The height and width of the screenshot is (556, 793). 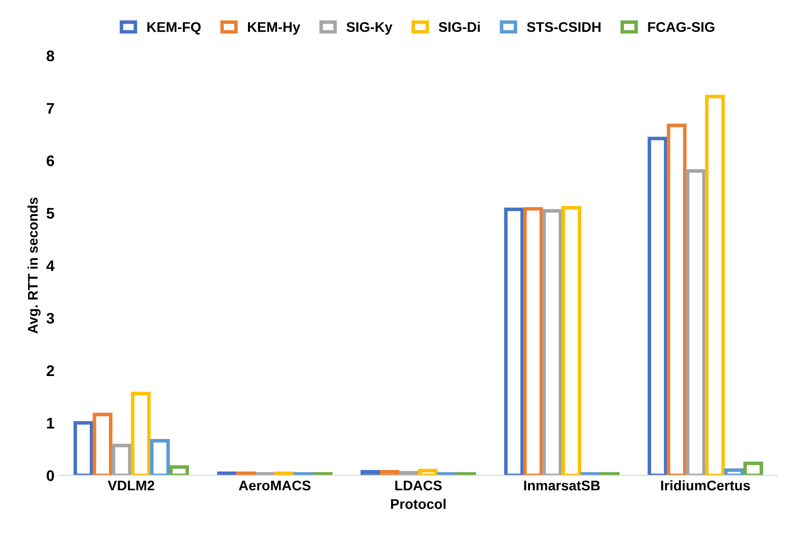 What do you see at coordinates (274, 485) in the screenshot?
I see `x-tick-label: AeroMACS` at bounding box center [274, 485].